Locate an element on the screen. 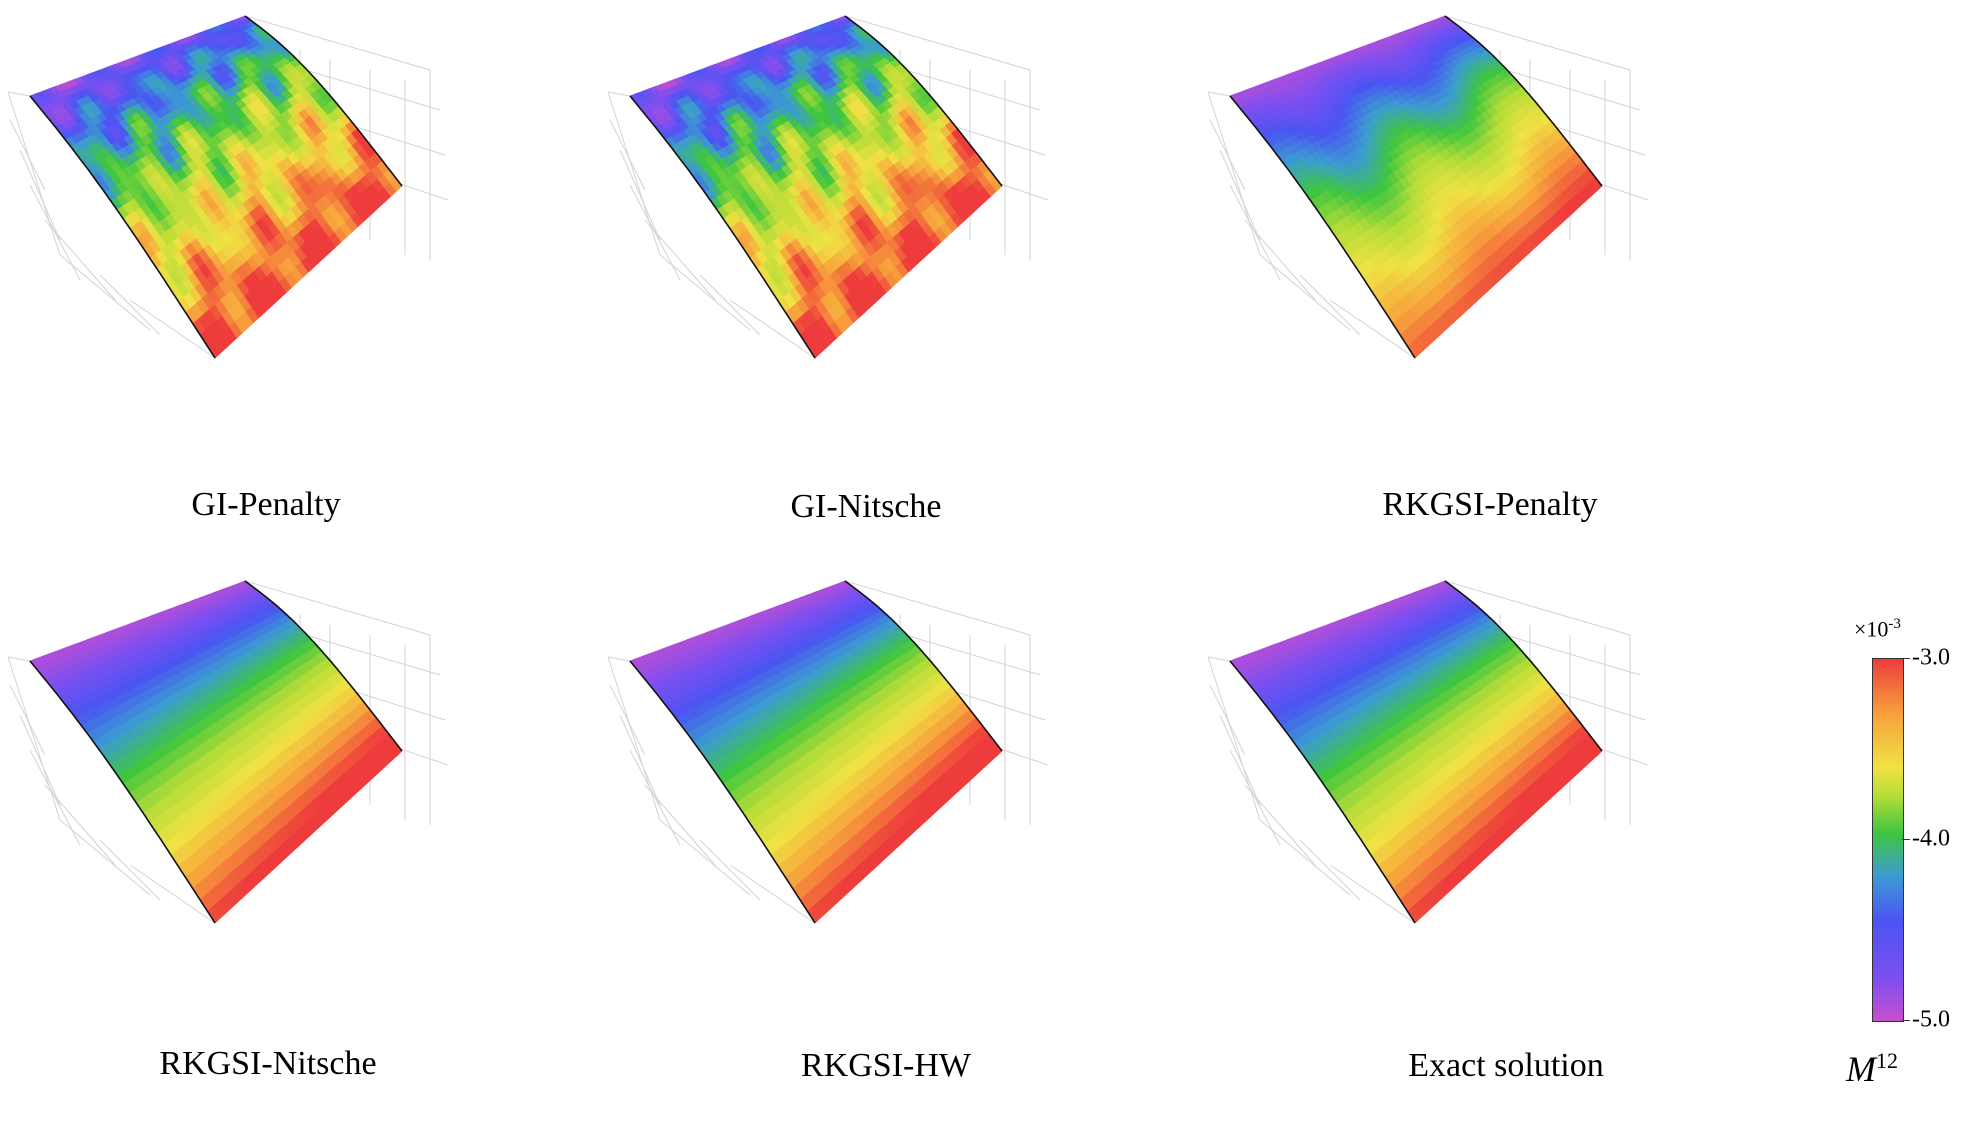 This screenshot has width=1968, height=1125. panel-label-rkgsi-penalty: RKGSI-Penalty is located at coordinates (1490, 504).